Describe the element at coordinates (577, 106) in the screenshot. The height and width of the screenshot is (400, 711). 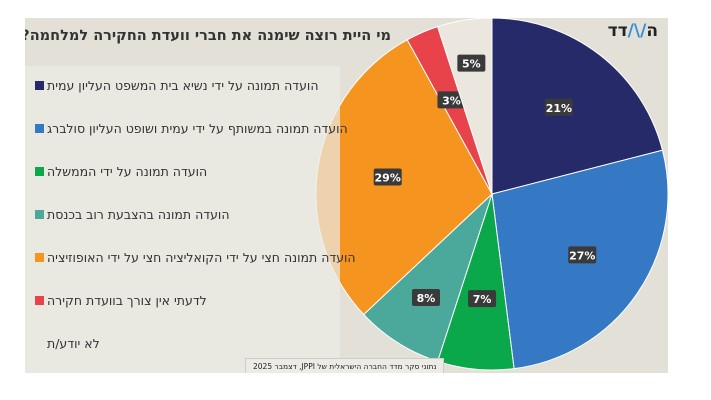
I see `pie-slice` at that location.